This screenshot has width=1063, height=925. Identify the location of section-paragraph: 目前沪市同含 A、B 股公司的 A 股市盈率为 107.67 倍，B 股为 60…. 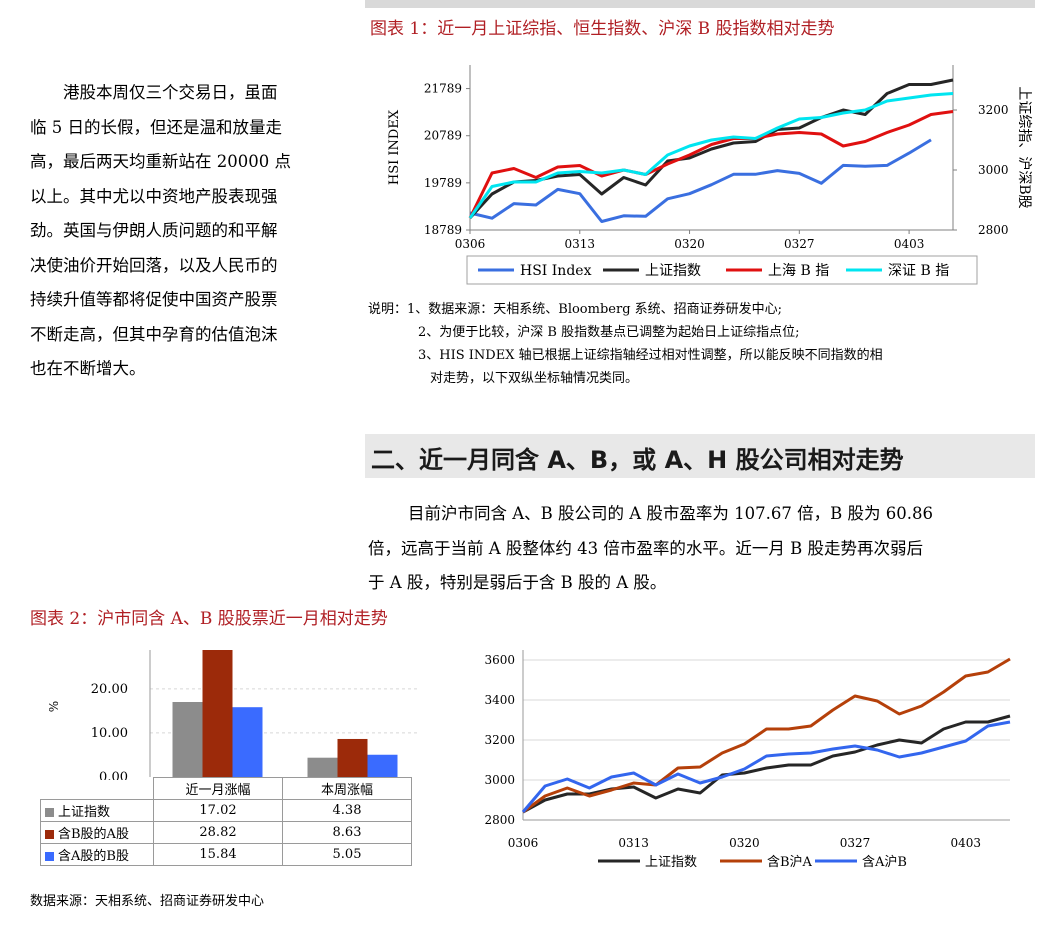
(700, 549).